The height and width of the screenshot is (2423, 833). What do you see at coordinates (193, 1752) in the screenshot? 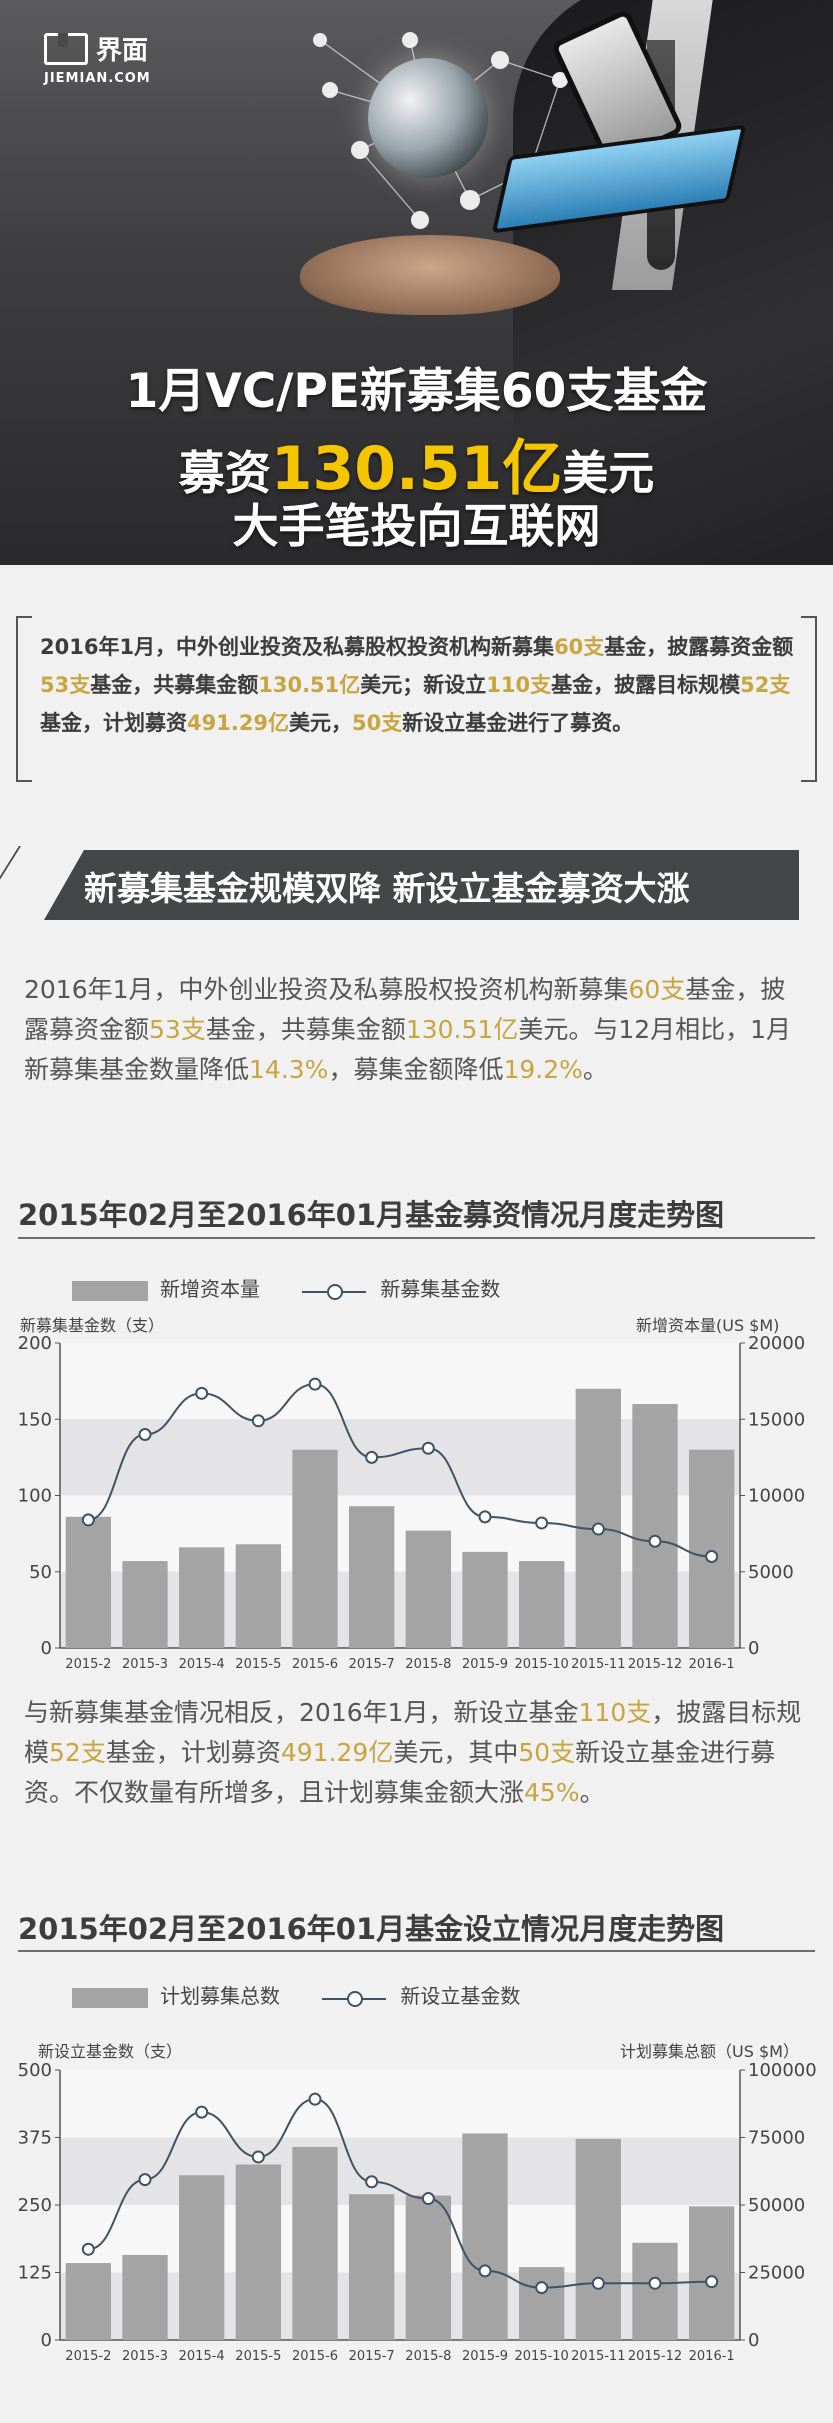
I see `para2-text: 基金，计划募资` at bounding box center [193, 1752].